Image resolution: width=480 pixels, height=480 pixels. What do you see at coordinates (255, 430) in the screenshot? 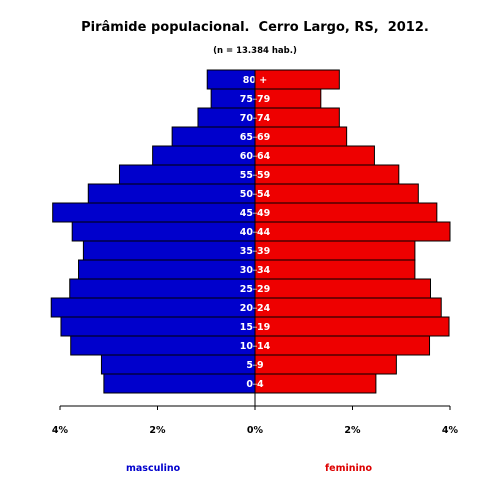
I see `x-tick-label: 0%` at bounding box center [255, 430].